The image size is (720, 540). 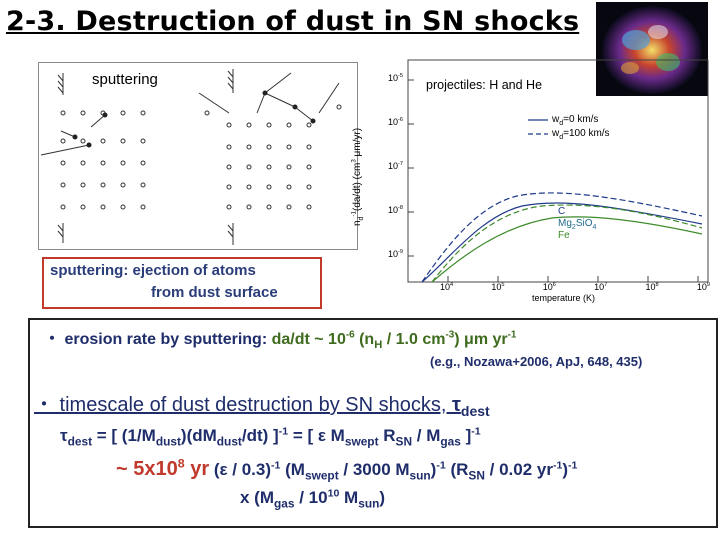 What do you see at coordinates (536, 361) in the screenshot?
I see `erosion-reference: (e.g., Nozawa+2006, ApJ, 648, 435)` at bounding box center [536, 361].